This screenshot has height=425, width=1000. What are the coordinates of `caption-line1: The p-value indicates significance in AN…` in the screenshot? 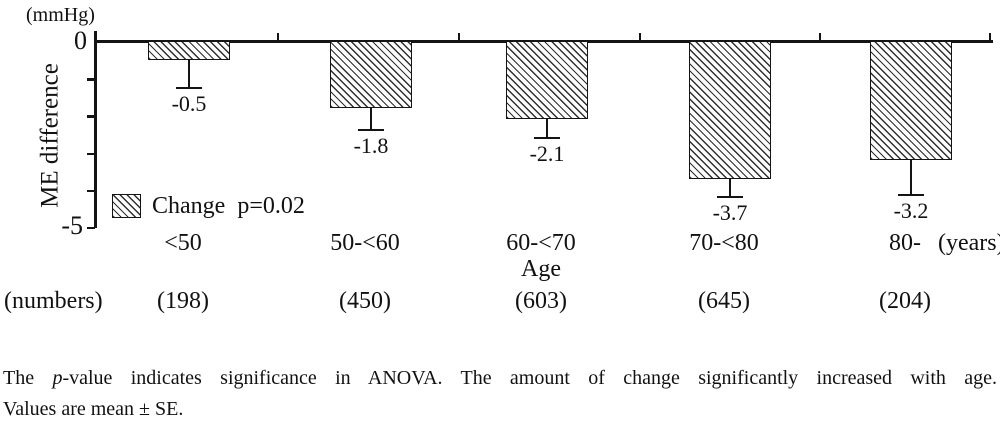 It's located at (500, 378).